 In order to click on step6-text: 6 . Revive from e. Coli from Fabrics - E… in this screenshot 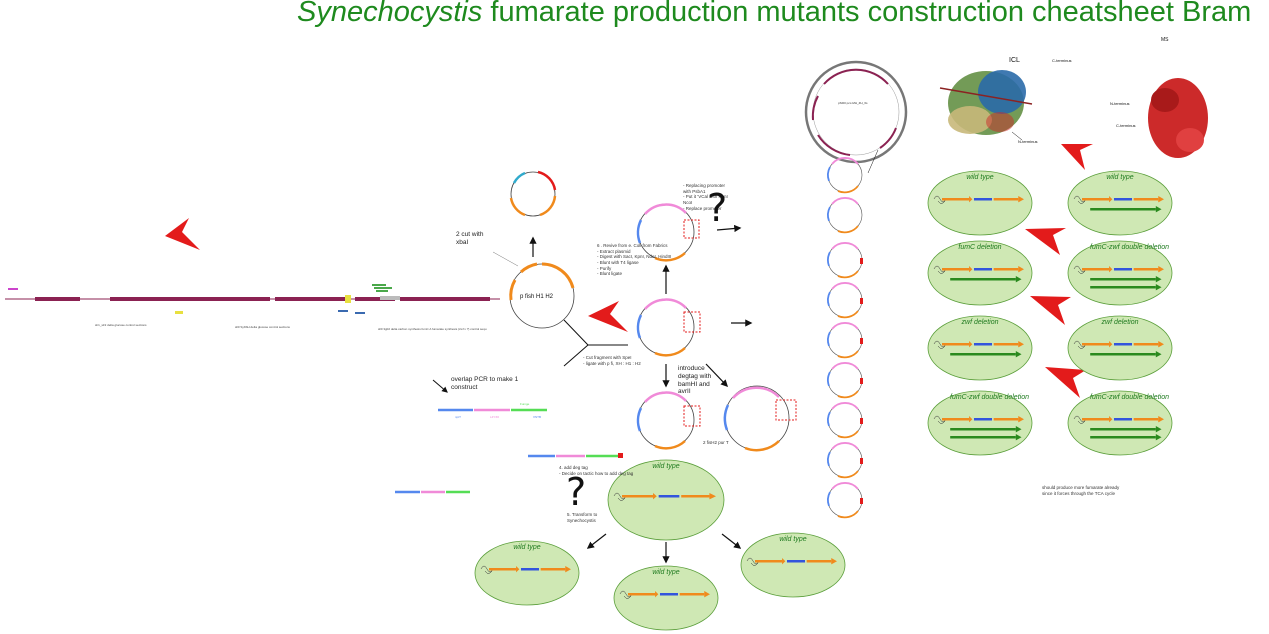, I will do `click(634, 260)`.